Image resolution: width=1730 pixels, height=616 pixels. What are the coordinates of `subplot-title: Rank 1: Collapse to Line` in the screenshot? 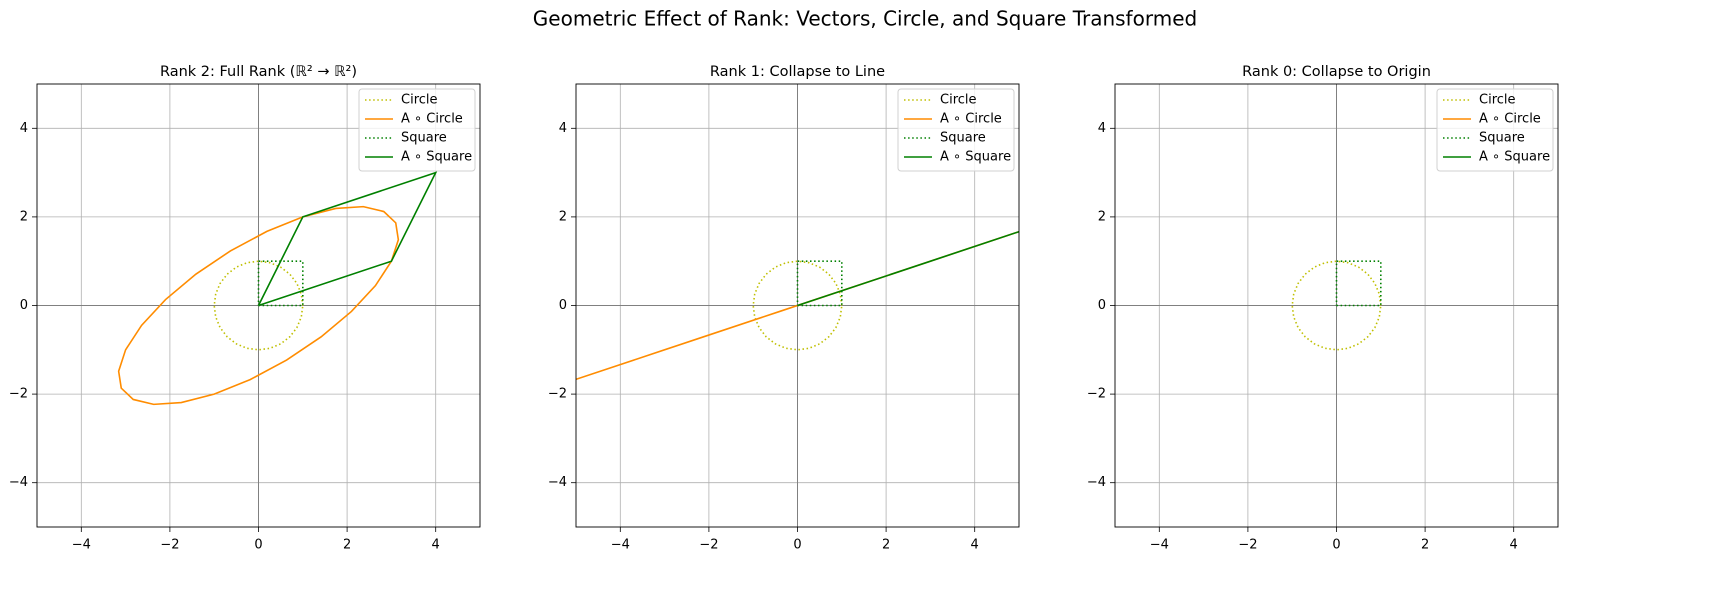 It's located at (797, 72).